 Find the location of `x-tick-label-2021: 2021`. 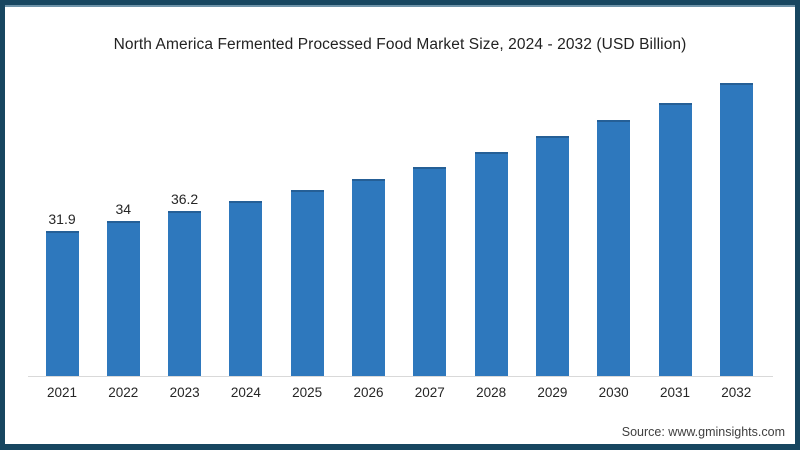

x-tick-label-2021: 2021 is located at coordinates (62, 392).